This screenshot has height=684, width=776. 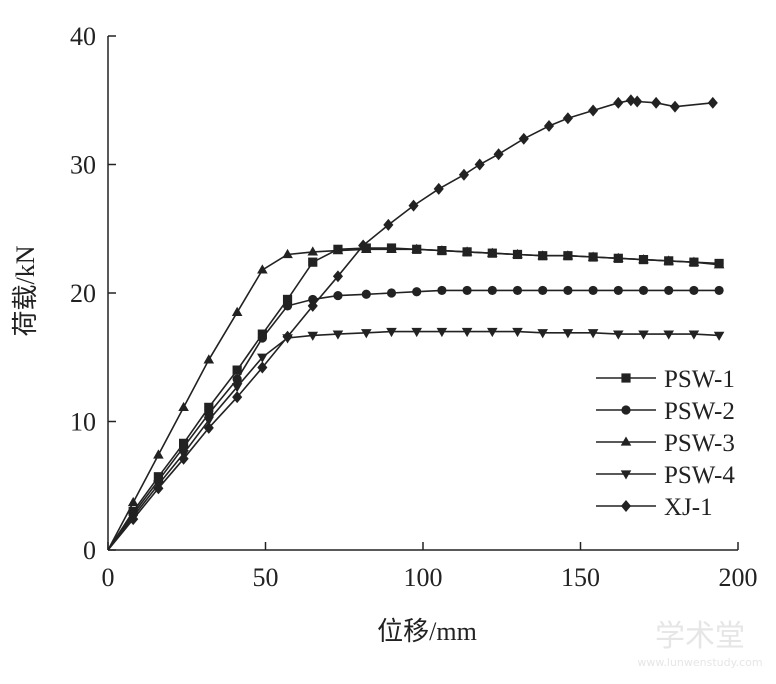 What do you see at coordinates (83, 422) in the screenshot?
I see `y-tick-label: 10` at bounding box center [83, 422].